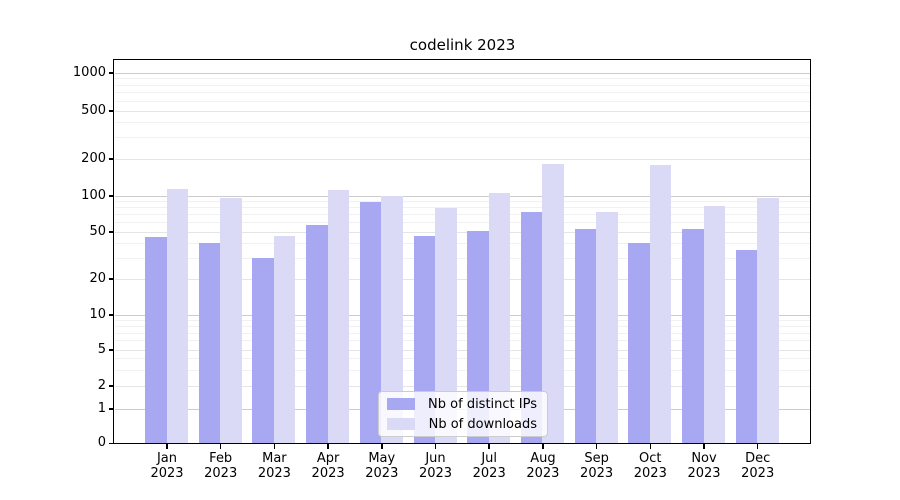 The height and width of the screenshot is (500, 900). Describe the element at coordinates (482, 404) in the screenshot. I see `legend-label-ips: Nb of distinct IPs` at that location.